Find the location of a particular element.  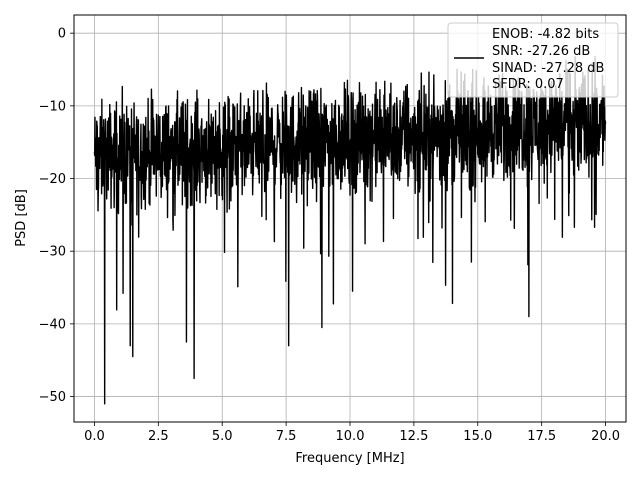

legend-enob: ENOB: -4.82 bits is located at coordinates (545, 34).